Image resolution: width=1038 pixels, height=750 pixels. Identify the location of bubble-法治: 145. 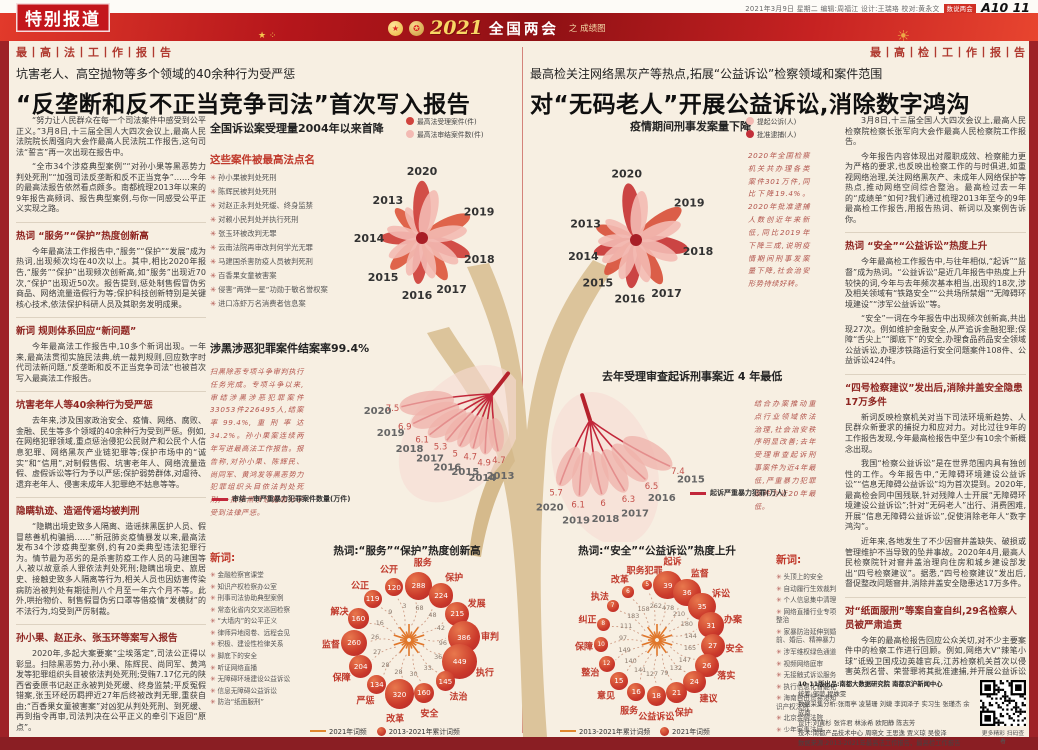
(445, 681).